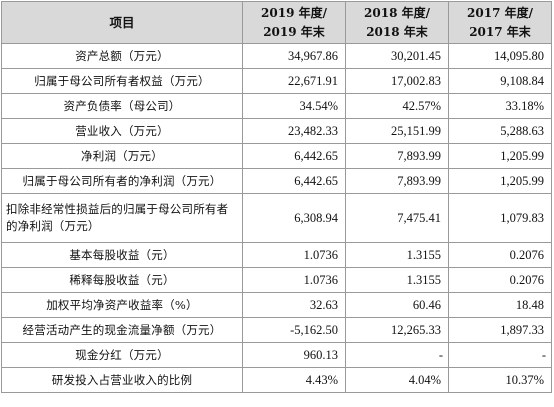 The width and height of the screenshot is (554, 407). Describe the element at coordinates (500, 81) in the screenshot. I see `cell-2017: 9,108.84` at that location.